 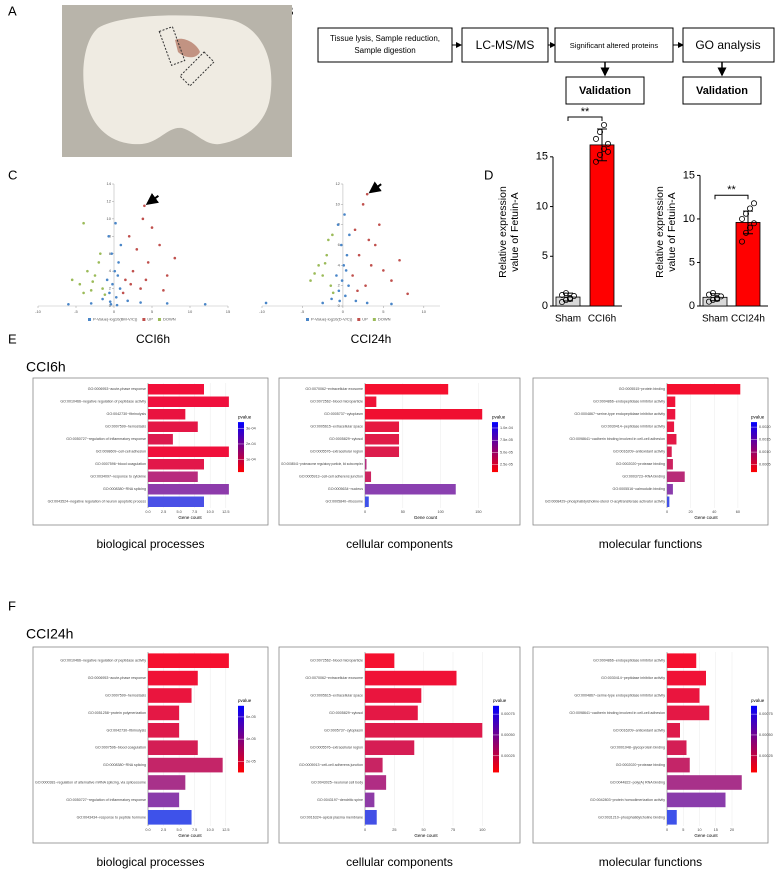 What do you see at coordinates (715, 319) in the screenshot?
I see `x-tick-label: Sham` at bounding box center [715, 319].